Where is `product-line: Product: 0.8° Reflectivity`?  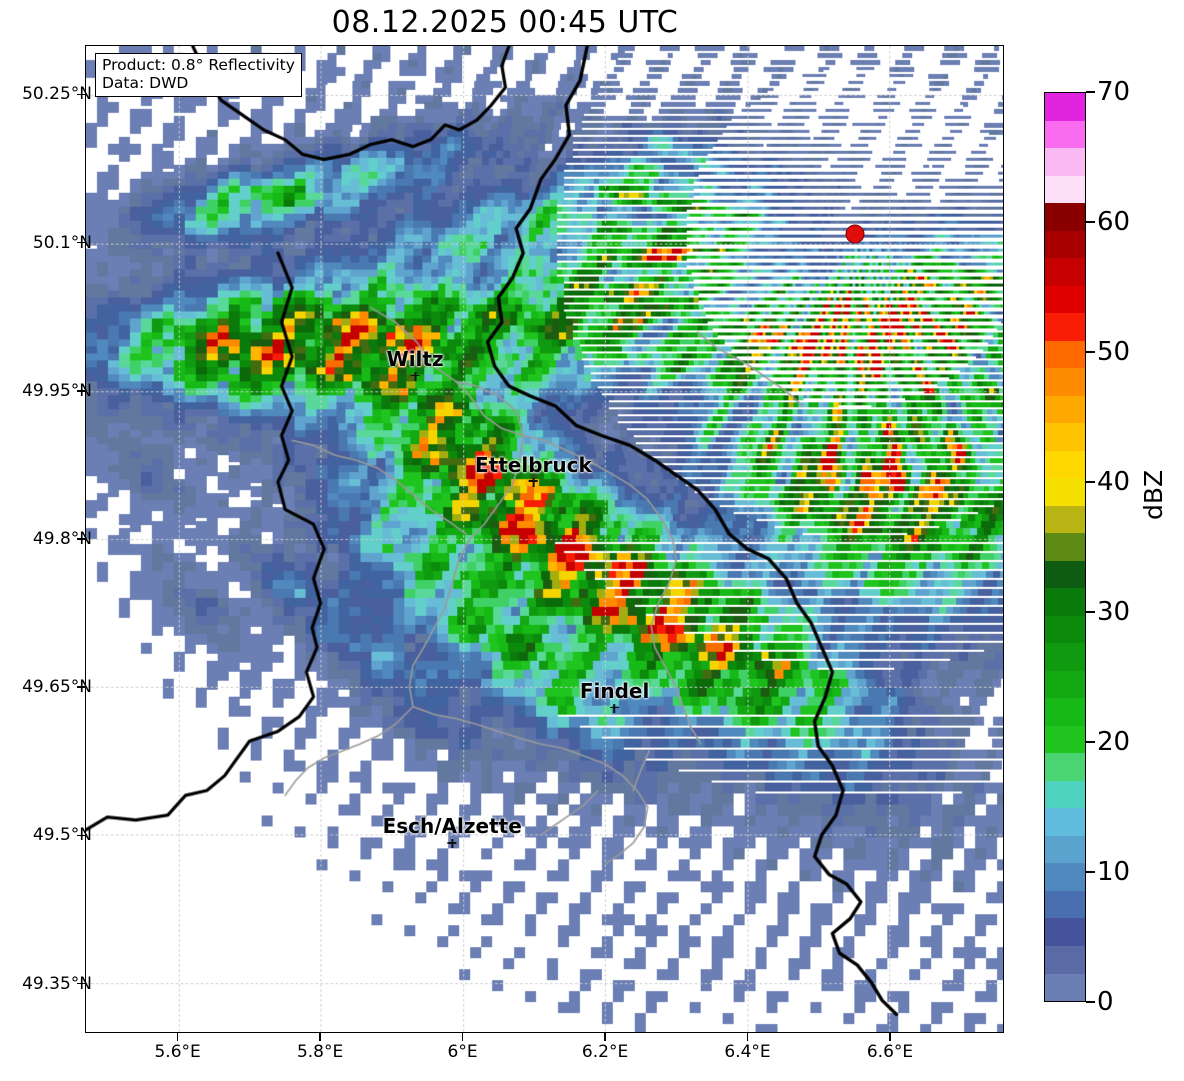
product-line: Product: 0.8° Reflectivity is located at coordinates (198, 65).